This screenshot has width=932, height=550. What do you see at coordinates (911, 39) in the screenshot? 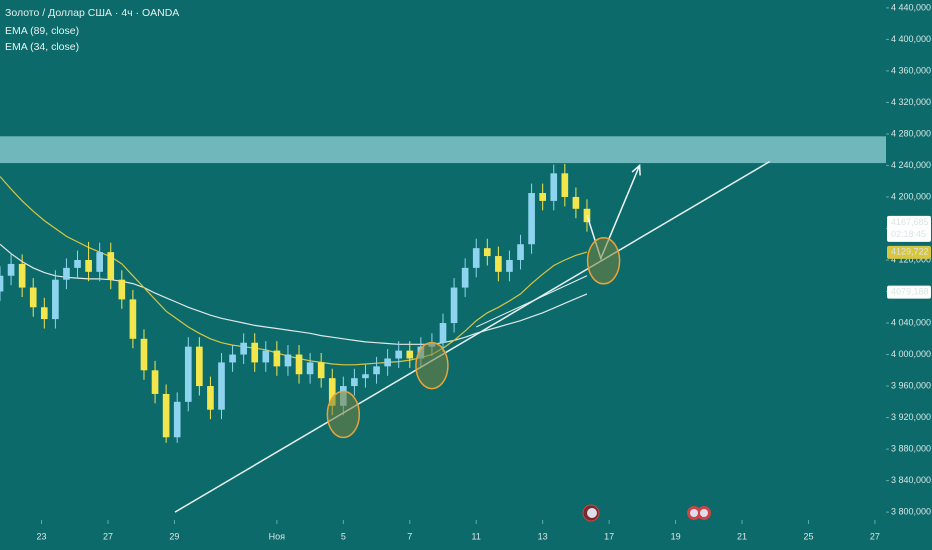
I see `y-tick-label: 4 400,000` at bounding box center [911, 39].